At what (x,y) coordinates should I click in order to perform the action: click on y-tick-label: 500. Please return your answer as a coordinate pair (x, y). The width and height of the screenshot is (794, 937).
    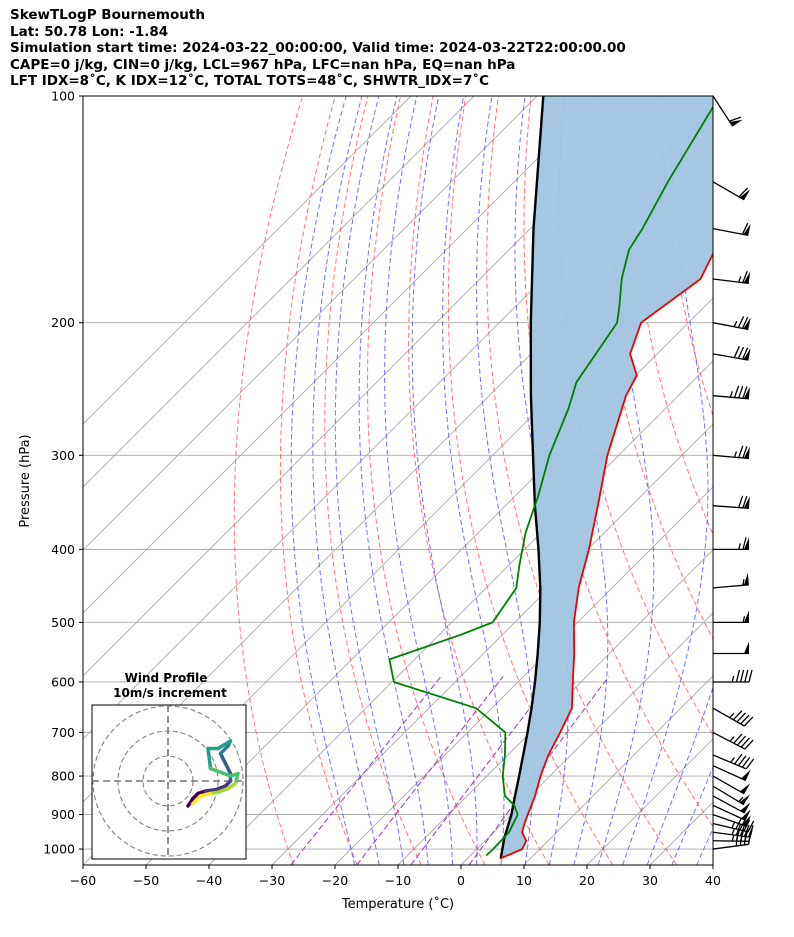
    Looking at the image, I should click on (63, 622).